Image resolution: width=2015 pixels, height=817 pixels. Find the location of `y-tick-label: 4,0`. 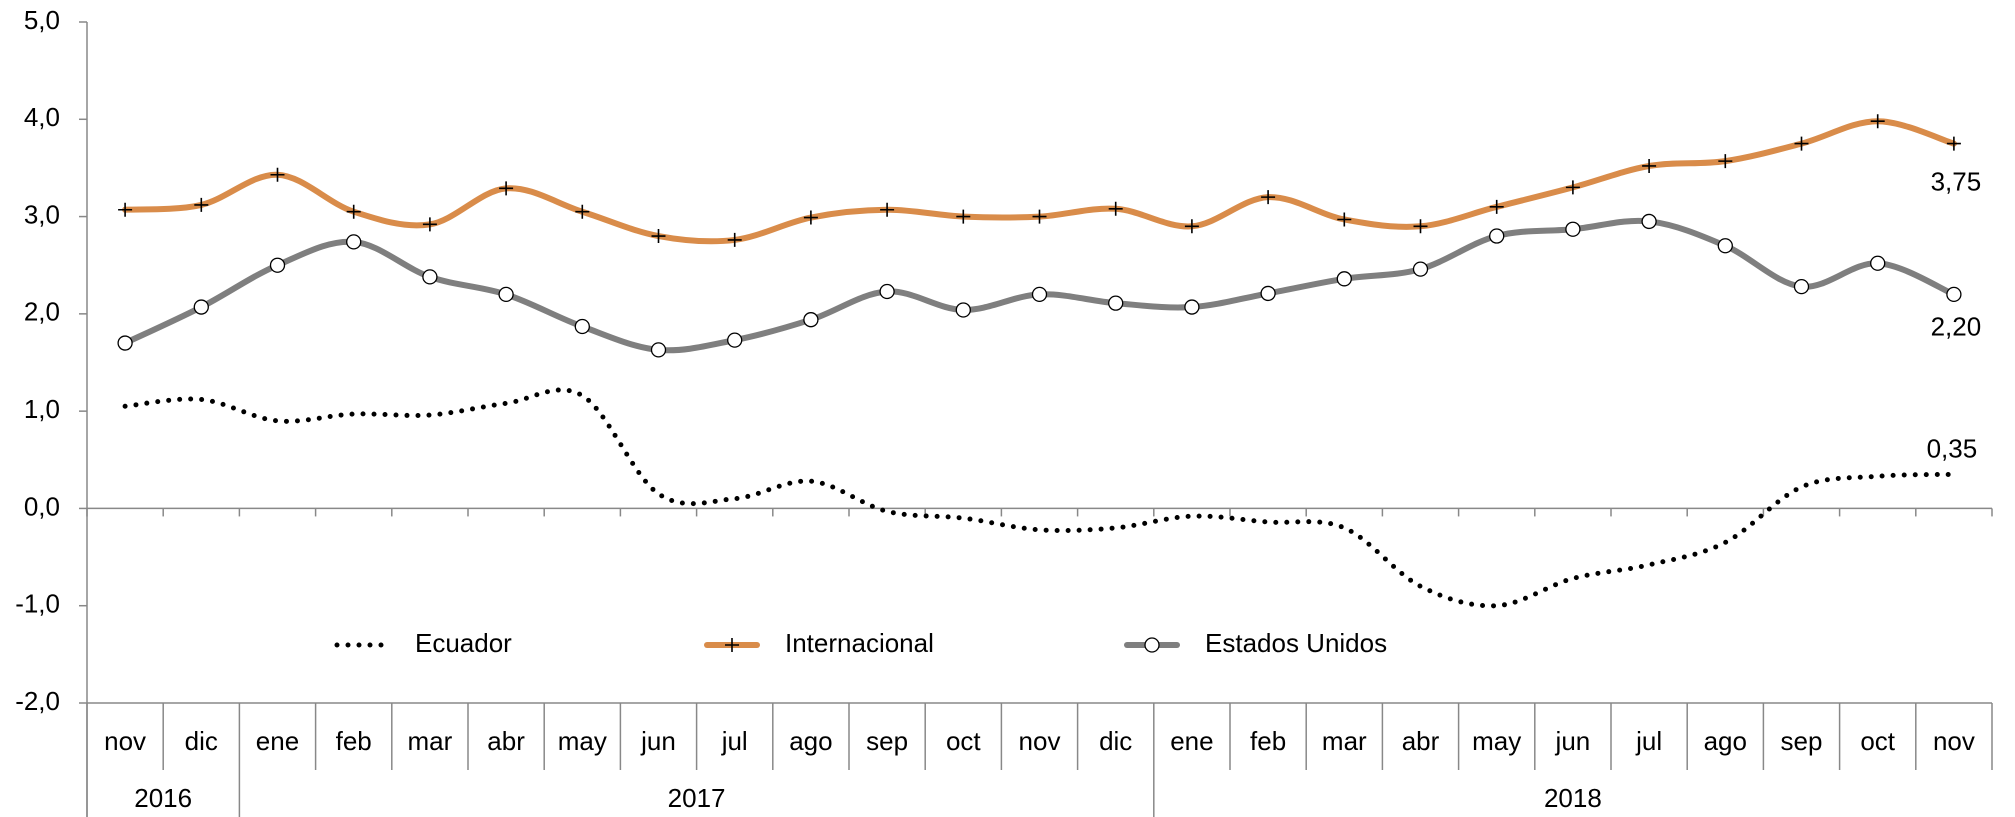

y-tick-label: 4,0 is located at coordinates (42, 117).